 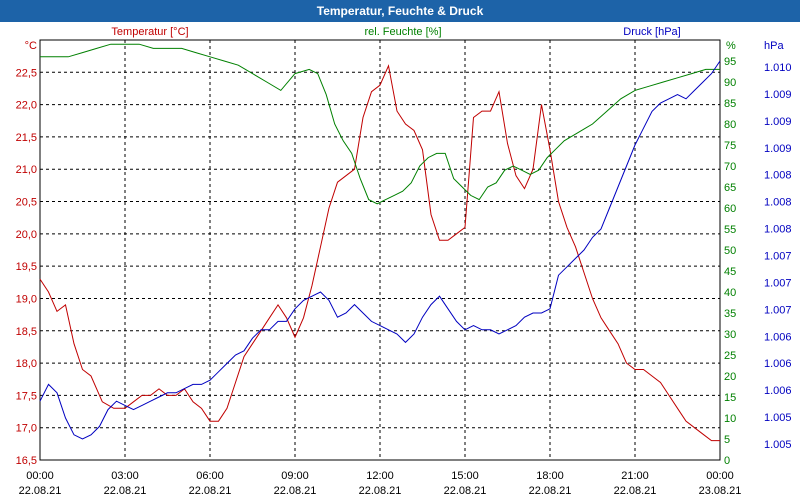 What do you see at coordinates (402, 32) in the screenshot?
I see `hum-axis-label: rel. Feuchte [%]` at bounding box center [402, 32].